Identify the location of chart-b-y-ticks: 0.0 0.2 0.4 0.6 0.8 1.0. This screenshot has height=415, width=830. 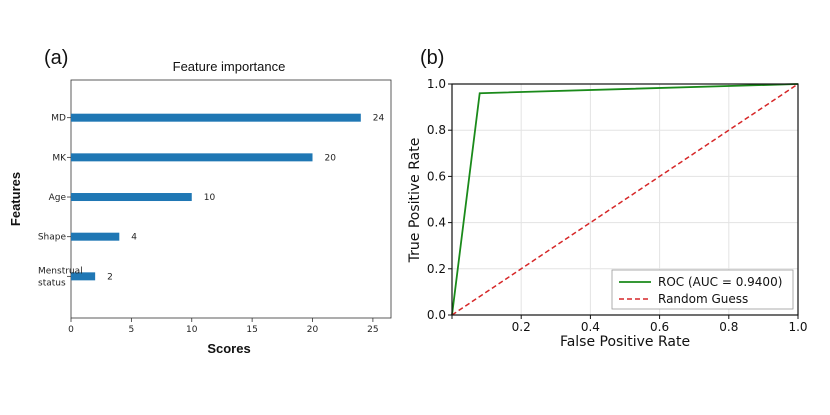
(439, 199).